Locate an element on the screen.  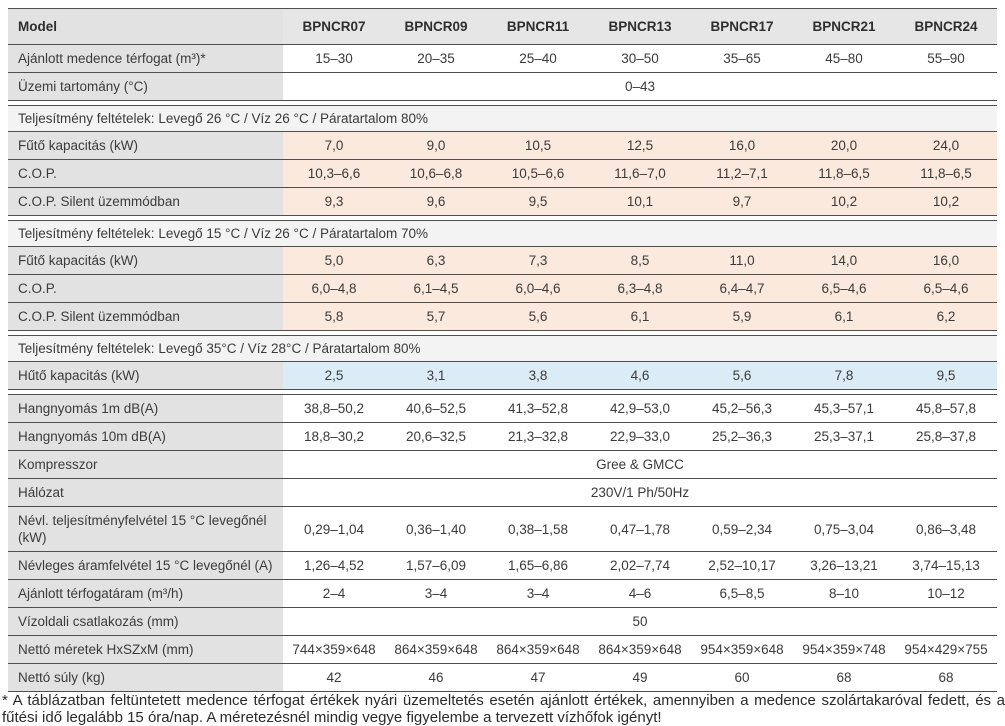
value-cell: 45,8–57,8 is located at coordinates (946, 408).